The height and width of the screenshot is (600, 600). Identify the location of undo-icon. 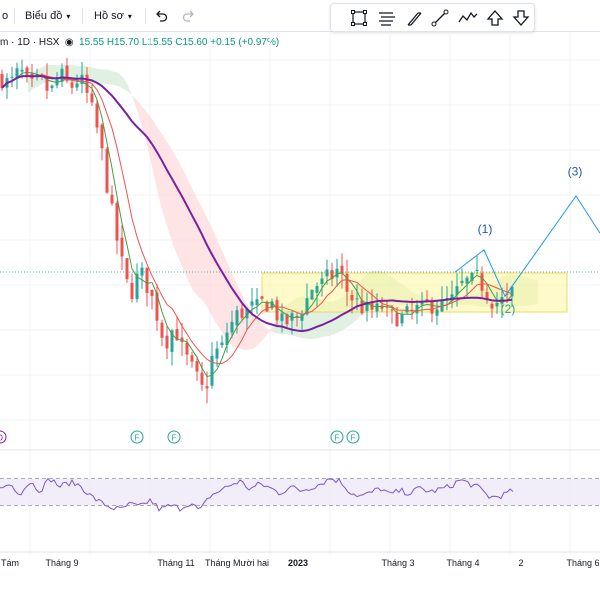
(161, 16).